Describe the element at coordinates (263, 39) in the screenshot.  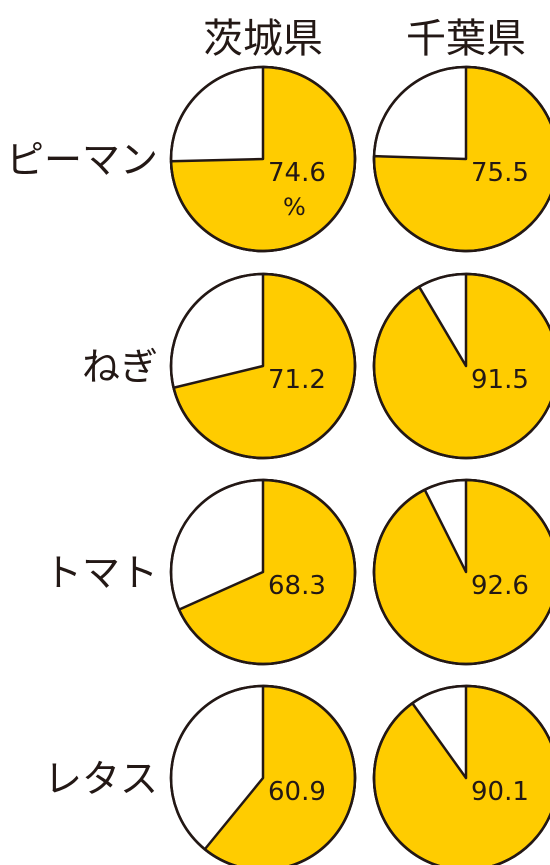
I see `column-header: 茨城県` at that location.